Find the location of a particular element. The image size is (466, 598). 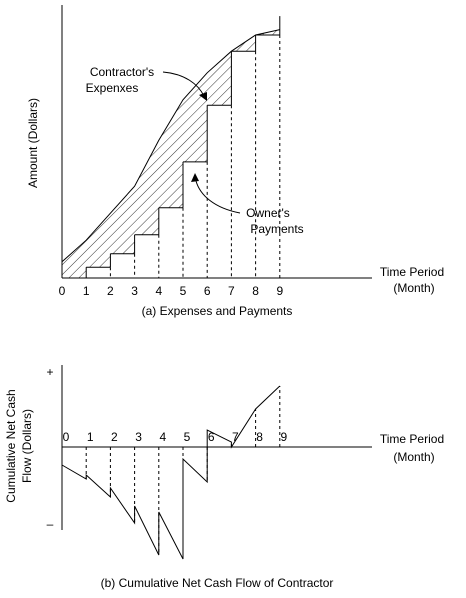

x-tick-label-b: 0 is located at coordinates (66, 437).